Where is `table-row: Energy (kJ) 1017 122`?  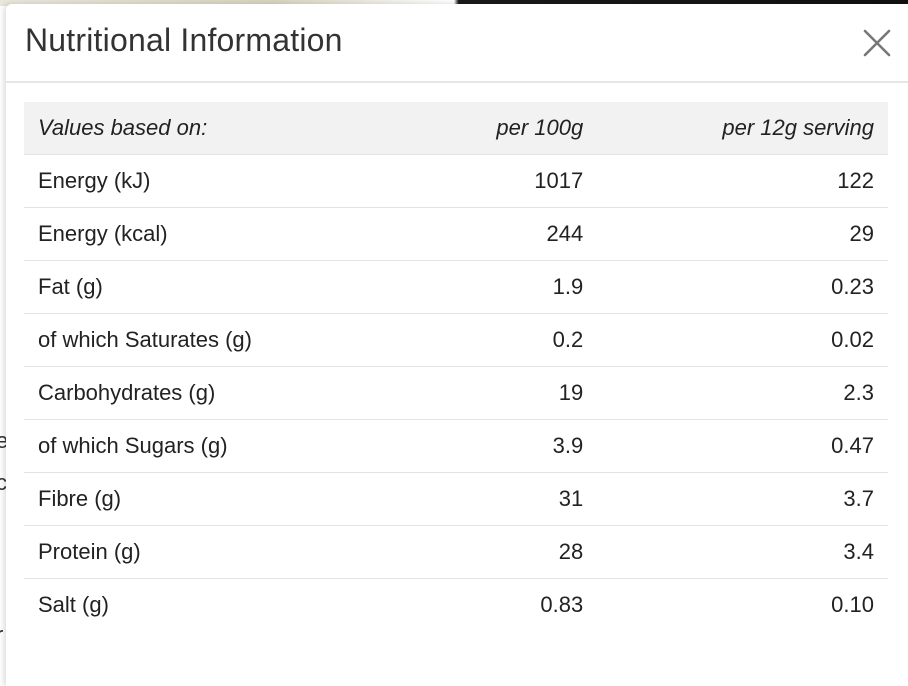
table-row: Energy (kJ) 1017 122 is located at coordinates (456, 181).